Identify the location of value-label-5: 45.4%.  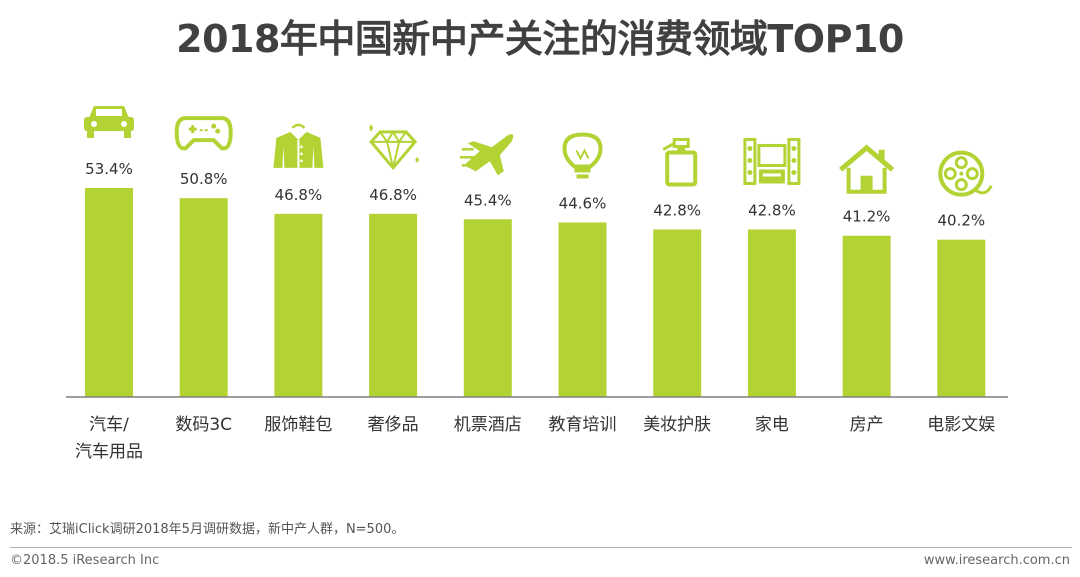
(488, 200).